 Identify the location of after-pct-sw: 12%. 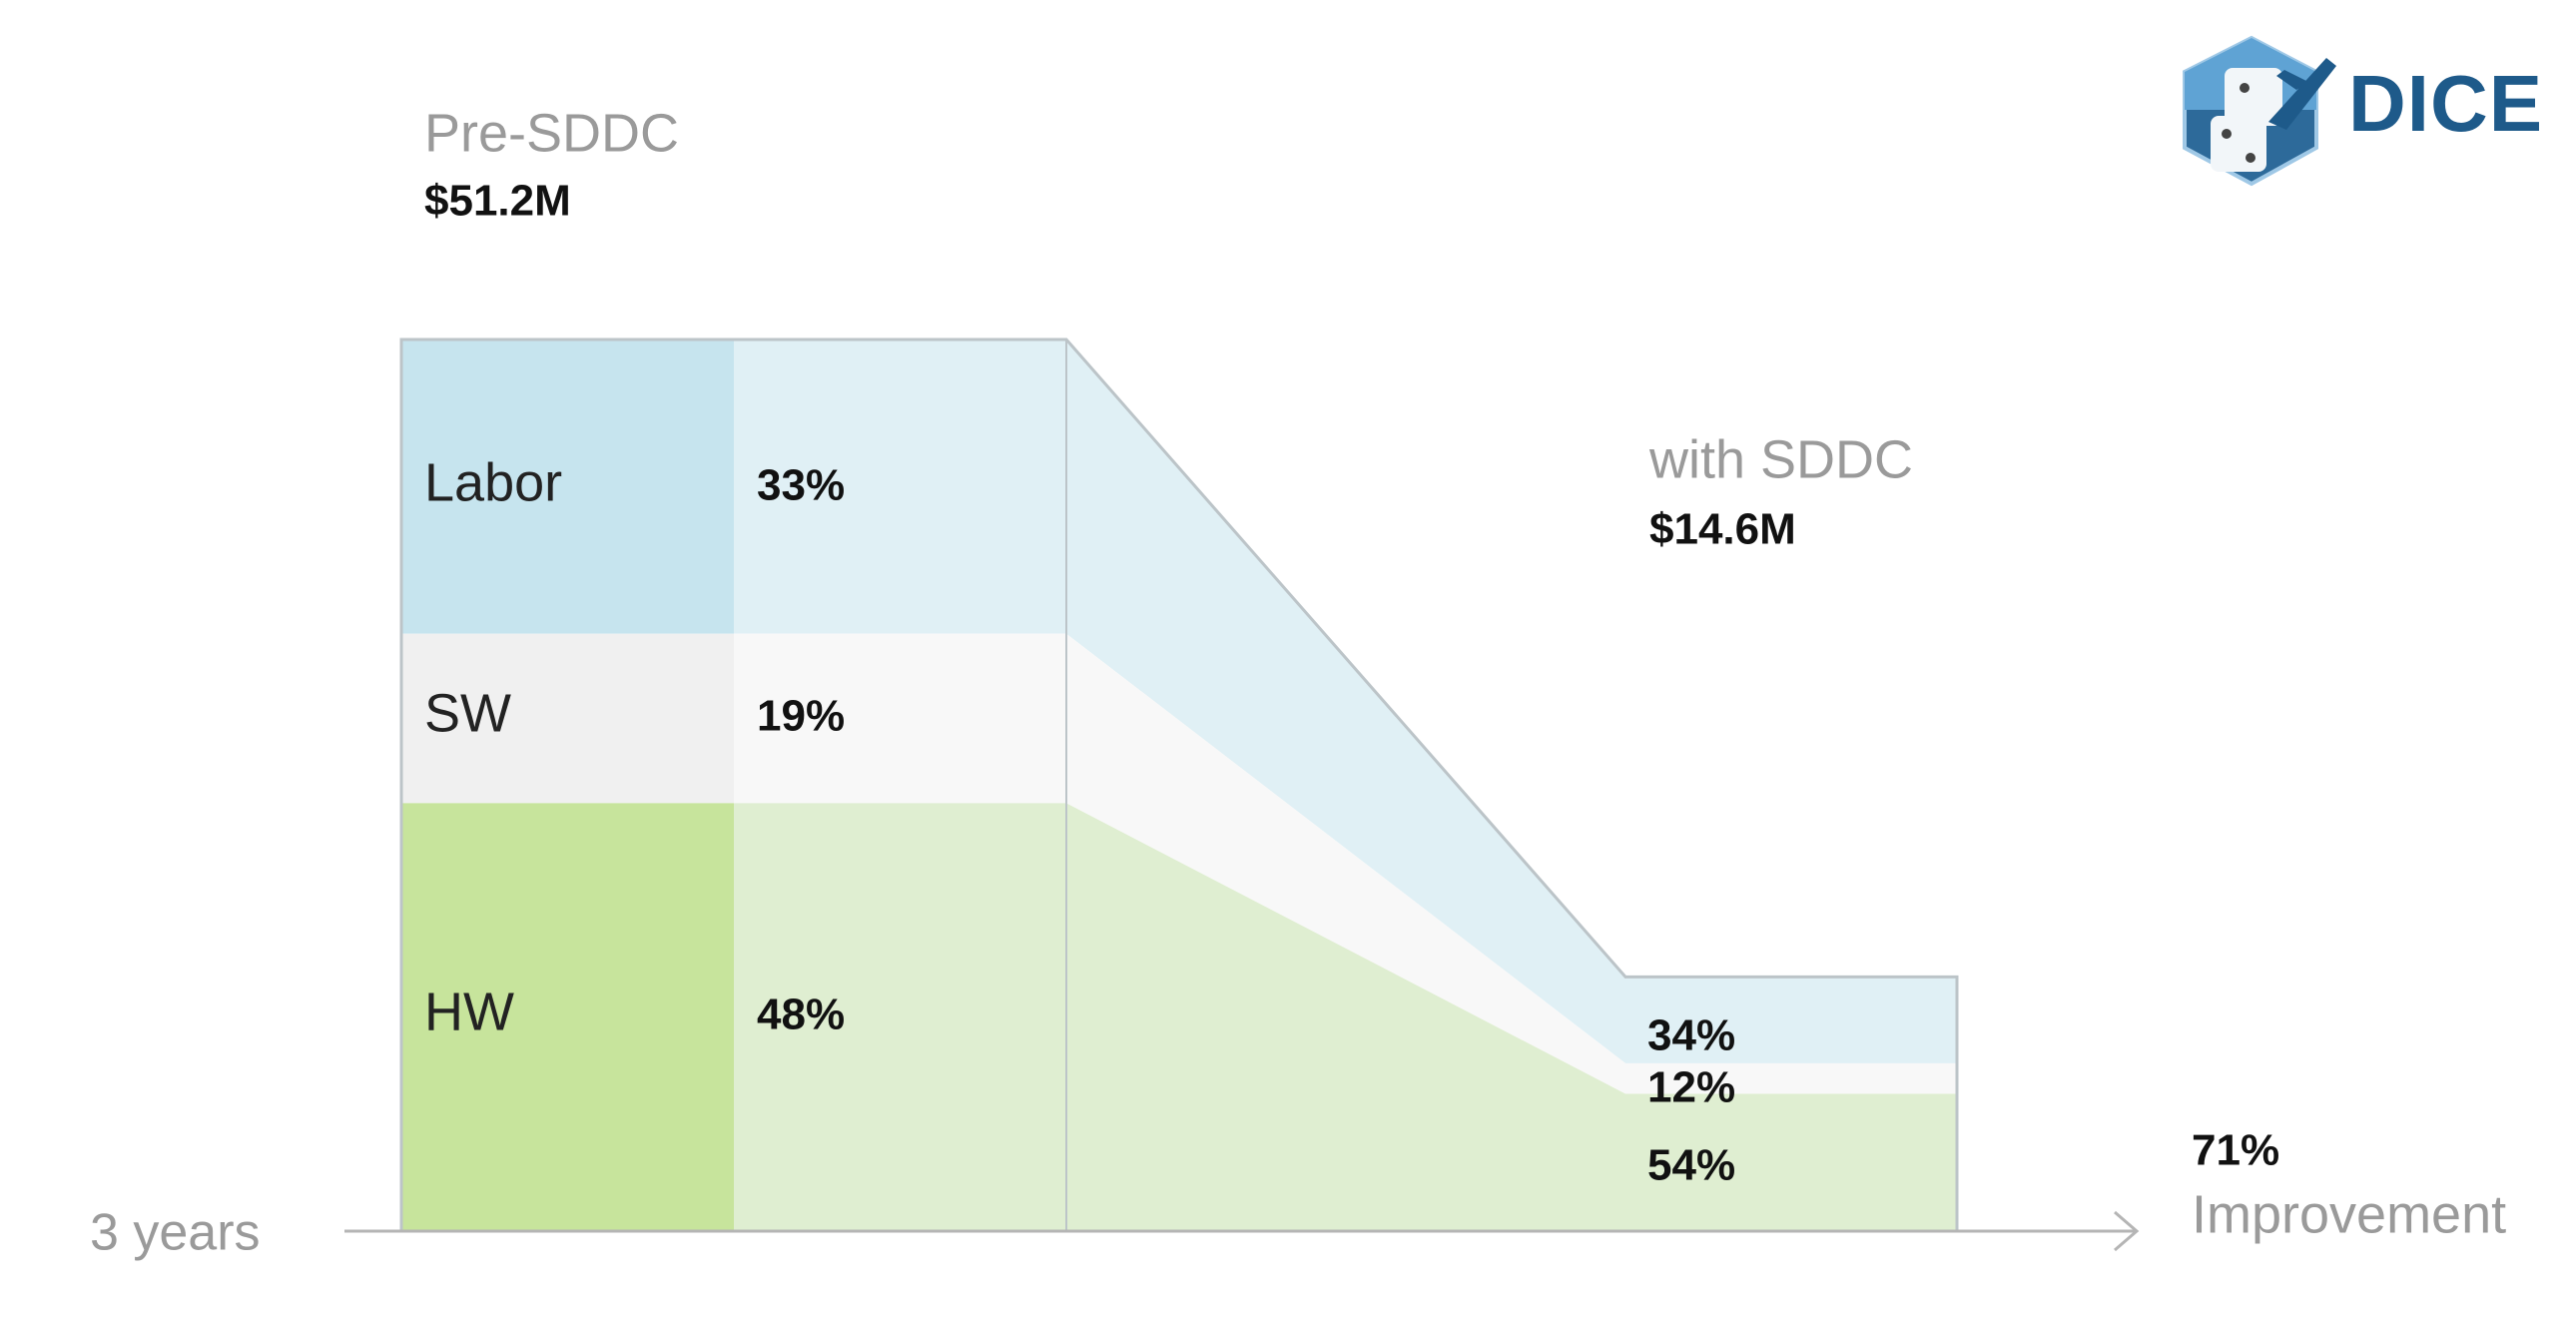
(1691, 1087).